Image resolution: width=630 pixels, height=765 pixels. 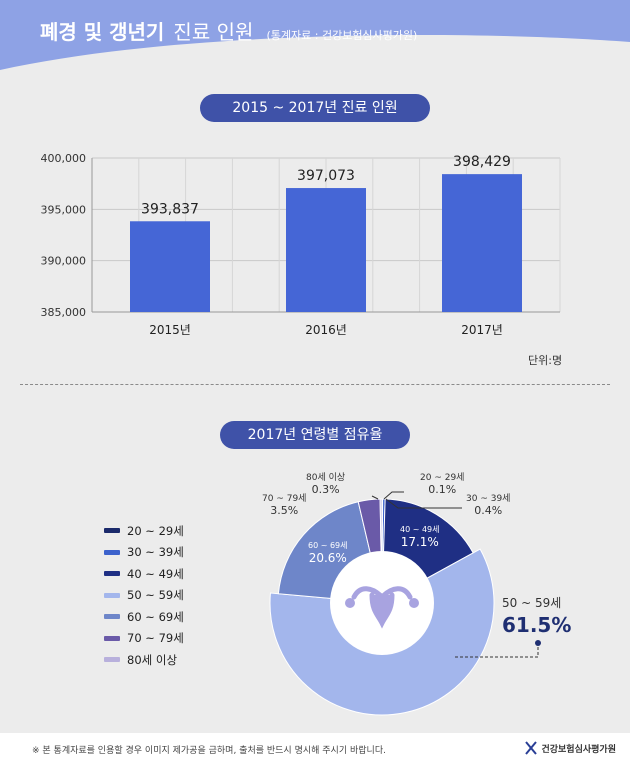 What do you see at coordinates (420, 529) in the screenshot?
I see `label-age: 40 ~ 49세` at bounding box center [420, 529].